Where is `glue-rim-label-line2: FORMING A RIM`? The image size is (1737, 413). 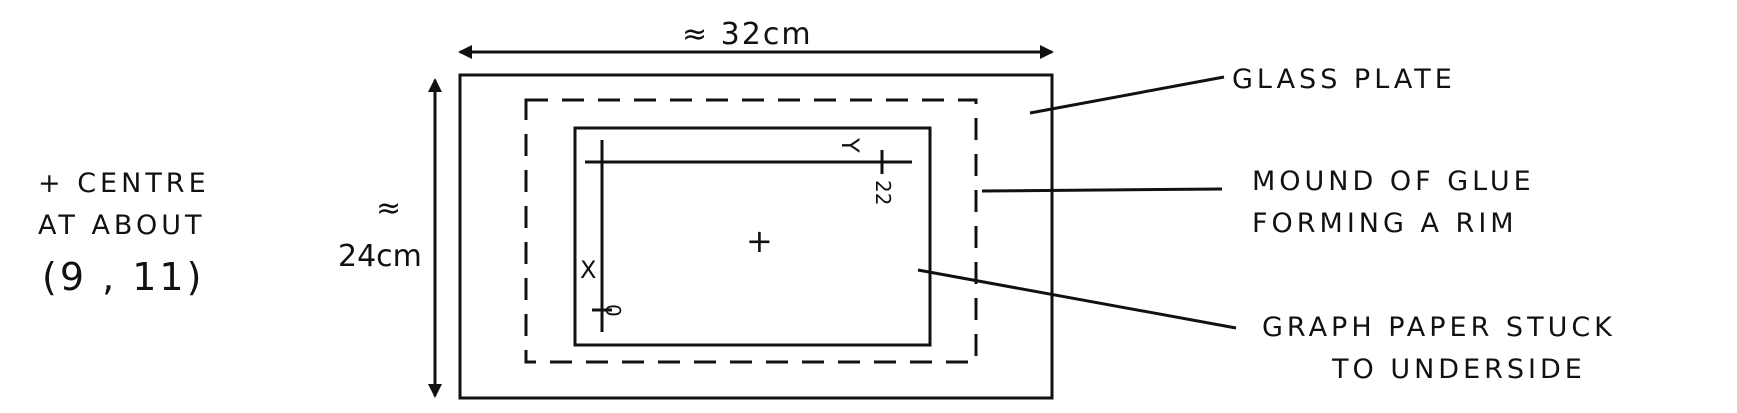
glue-rim-label-line2: FORMING A RIM is located at coordinates (1385, 223).